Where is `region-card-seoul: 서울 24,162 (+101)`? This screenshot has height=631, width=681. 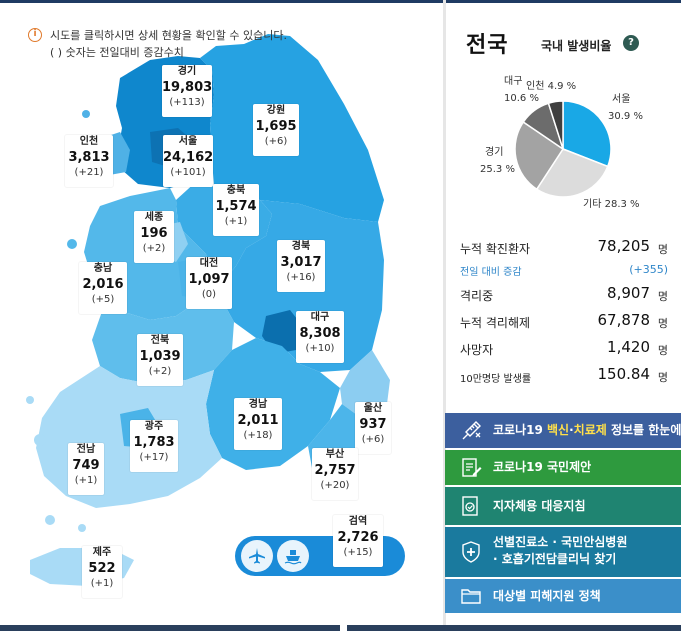 region-card-seoul: 서울 24,162 (+101) is located at coordinates (188, 161).